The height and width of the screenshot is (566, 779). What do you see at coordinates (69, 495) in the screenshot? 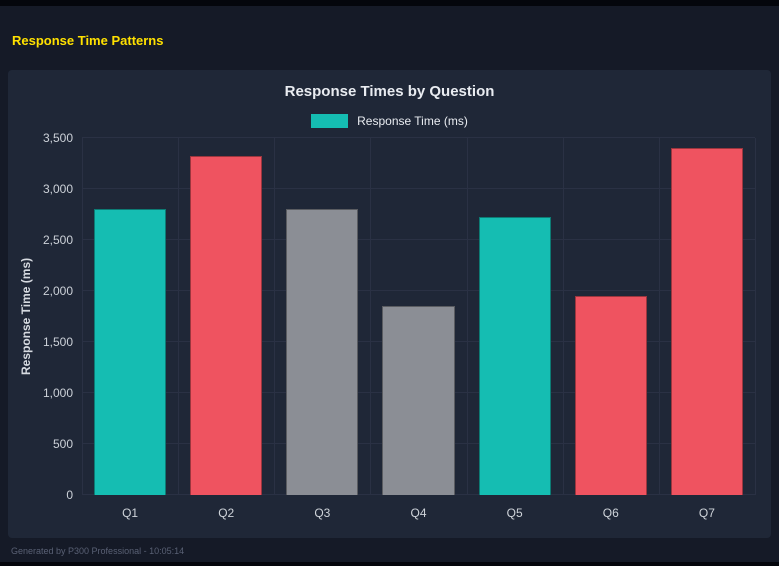
I see `y-tick-label: 0` at bounding box center [69, 495].